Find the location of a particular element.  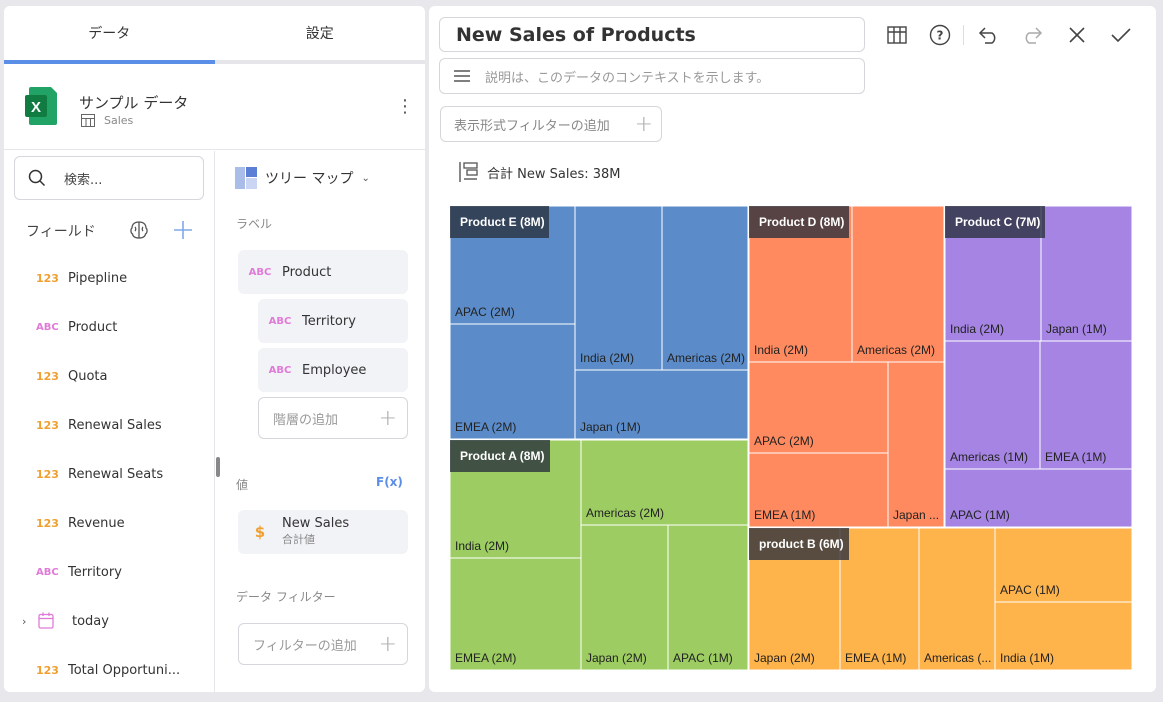

chevron-down-icon: ⌄ is located at coordinates (365, 178).